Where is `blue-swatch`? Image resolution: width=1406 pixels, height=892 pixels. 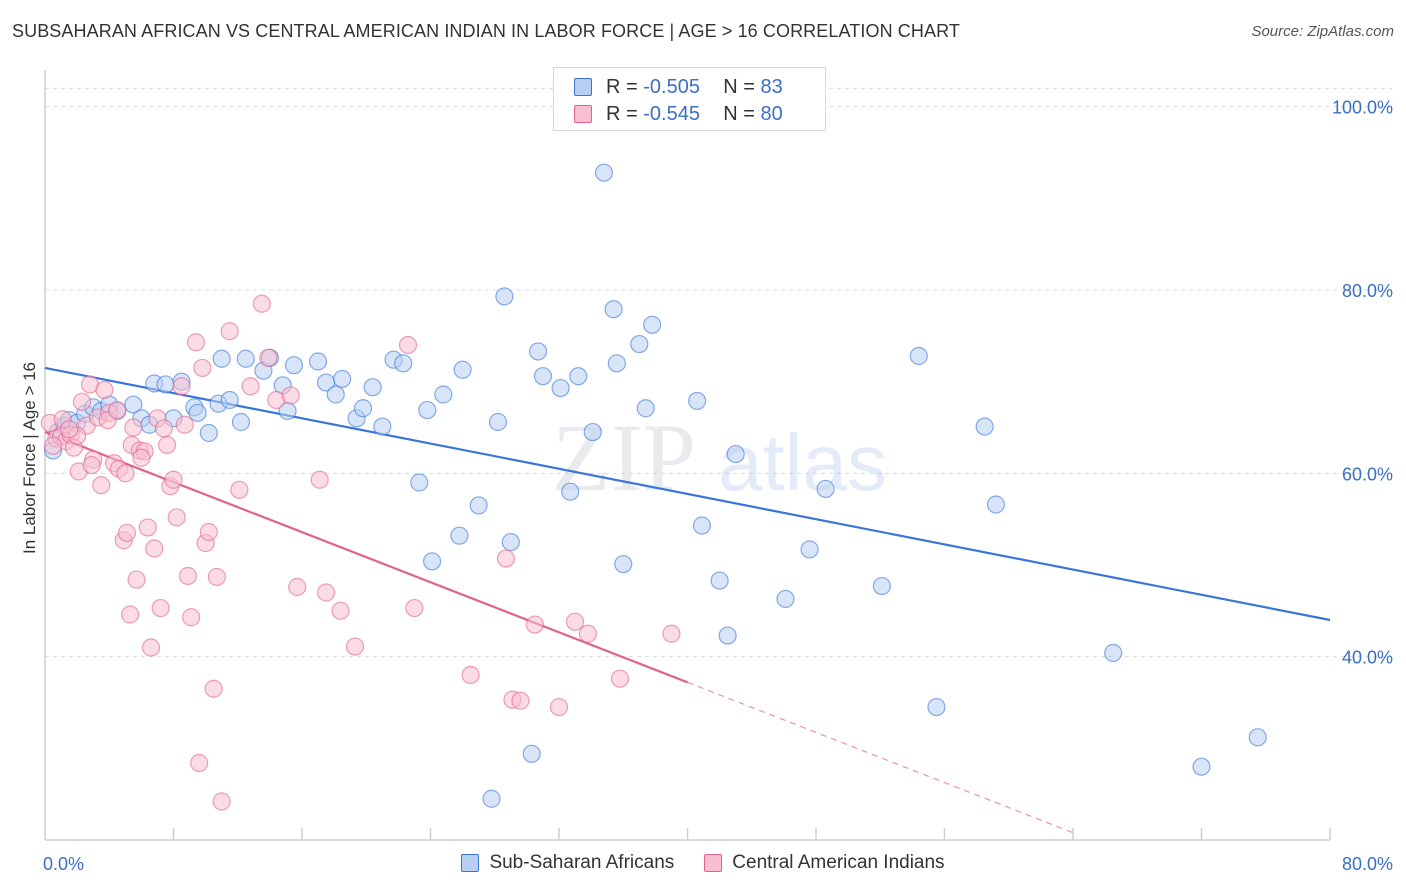
blue-swatch is located at coordinates (470, 863).